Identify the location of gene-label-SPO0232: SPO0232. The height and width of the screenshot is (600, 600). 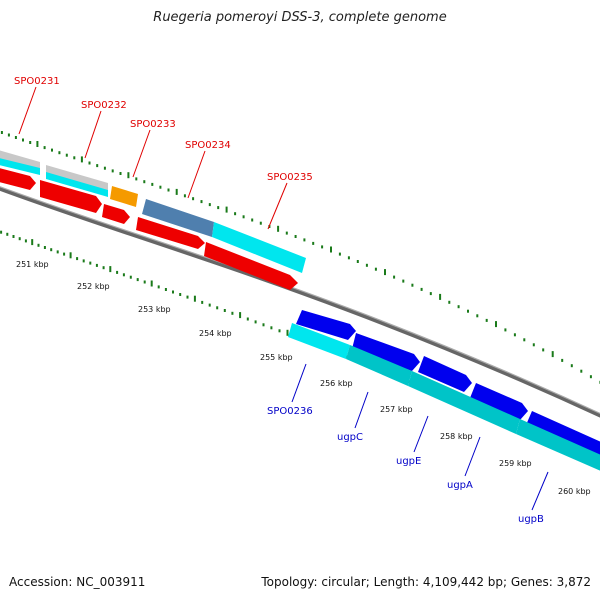
(104, 105).